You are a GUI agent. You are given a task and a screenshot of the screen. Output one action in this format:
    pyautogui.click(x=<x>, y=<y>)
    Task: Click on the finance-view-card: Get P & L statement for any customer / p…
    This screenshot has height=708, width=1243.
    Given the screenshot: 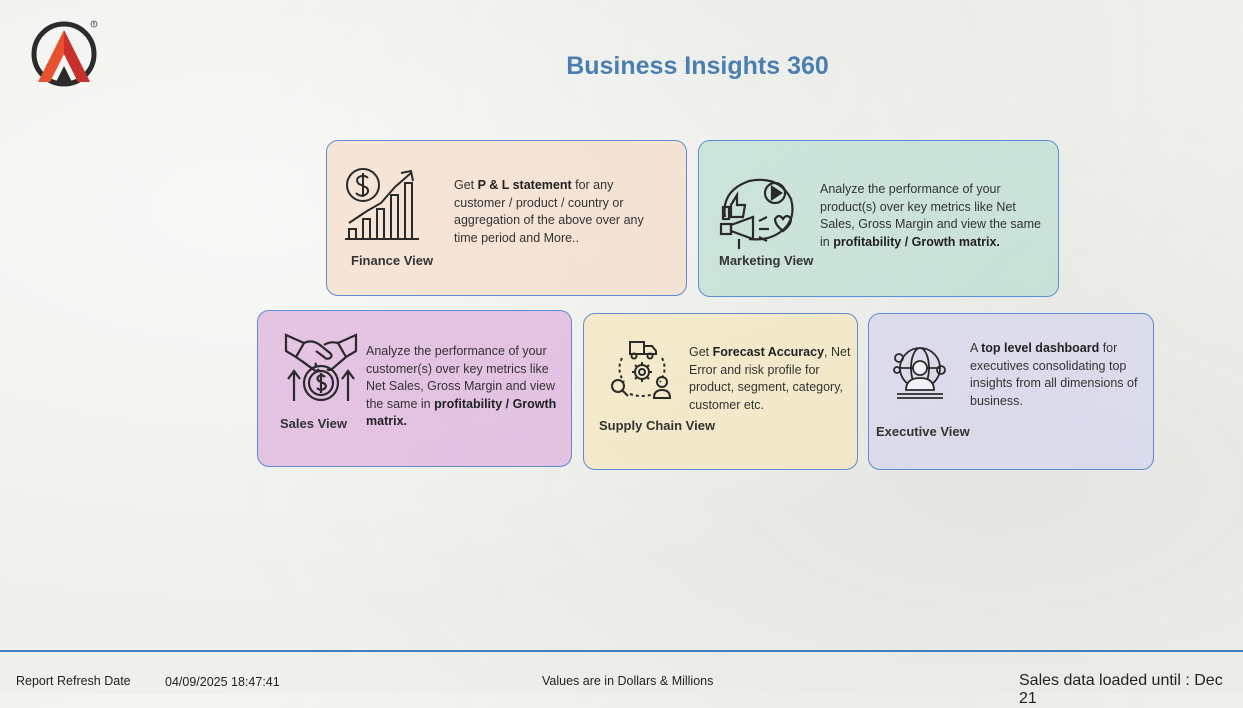 What is the action you would take?
    pyautogui.click(x=506, y=218)
    